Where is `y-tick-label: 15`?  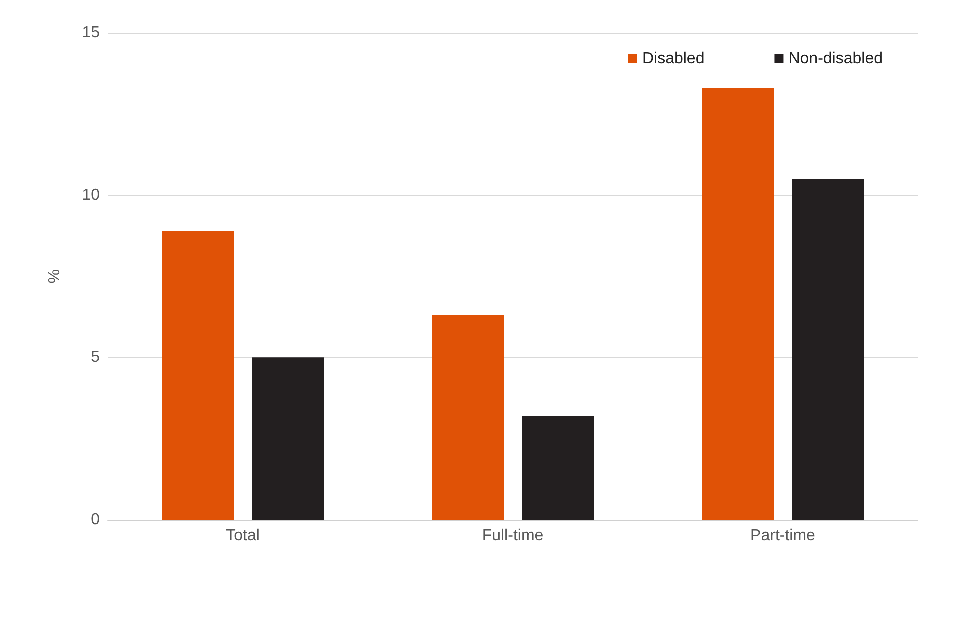
y-tick-label: 15 is located at coordinates (91, 33).